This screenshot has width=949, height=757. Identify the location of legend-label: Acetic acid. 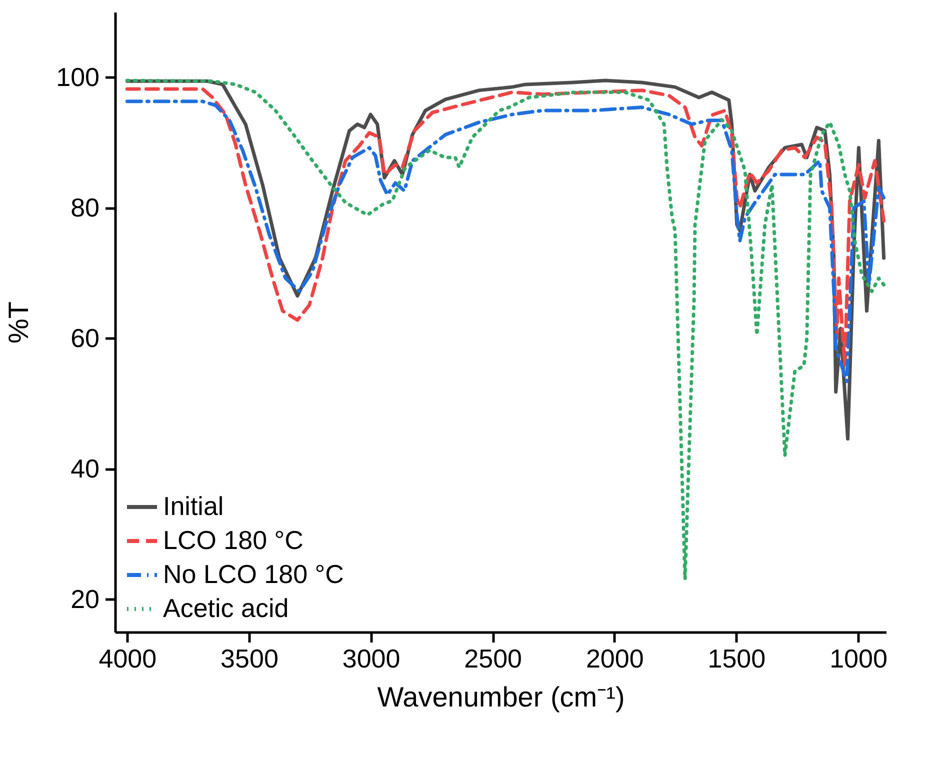
(226, 608).